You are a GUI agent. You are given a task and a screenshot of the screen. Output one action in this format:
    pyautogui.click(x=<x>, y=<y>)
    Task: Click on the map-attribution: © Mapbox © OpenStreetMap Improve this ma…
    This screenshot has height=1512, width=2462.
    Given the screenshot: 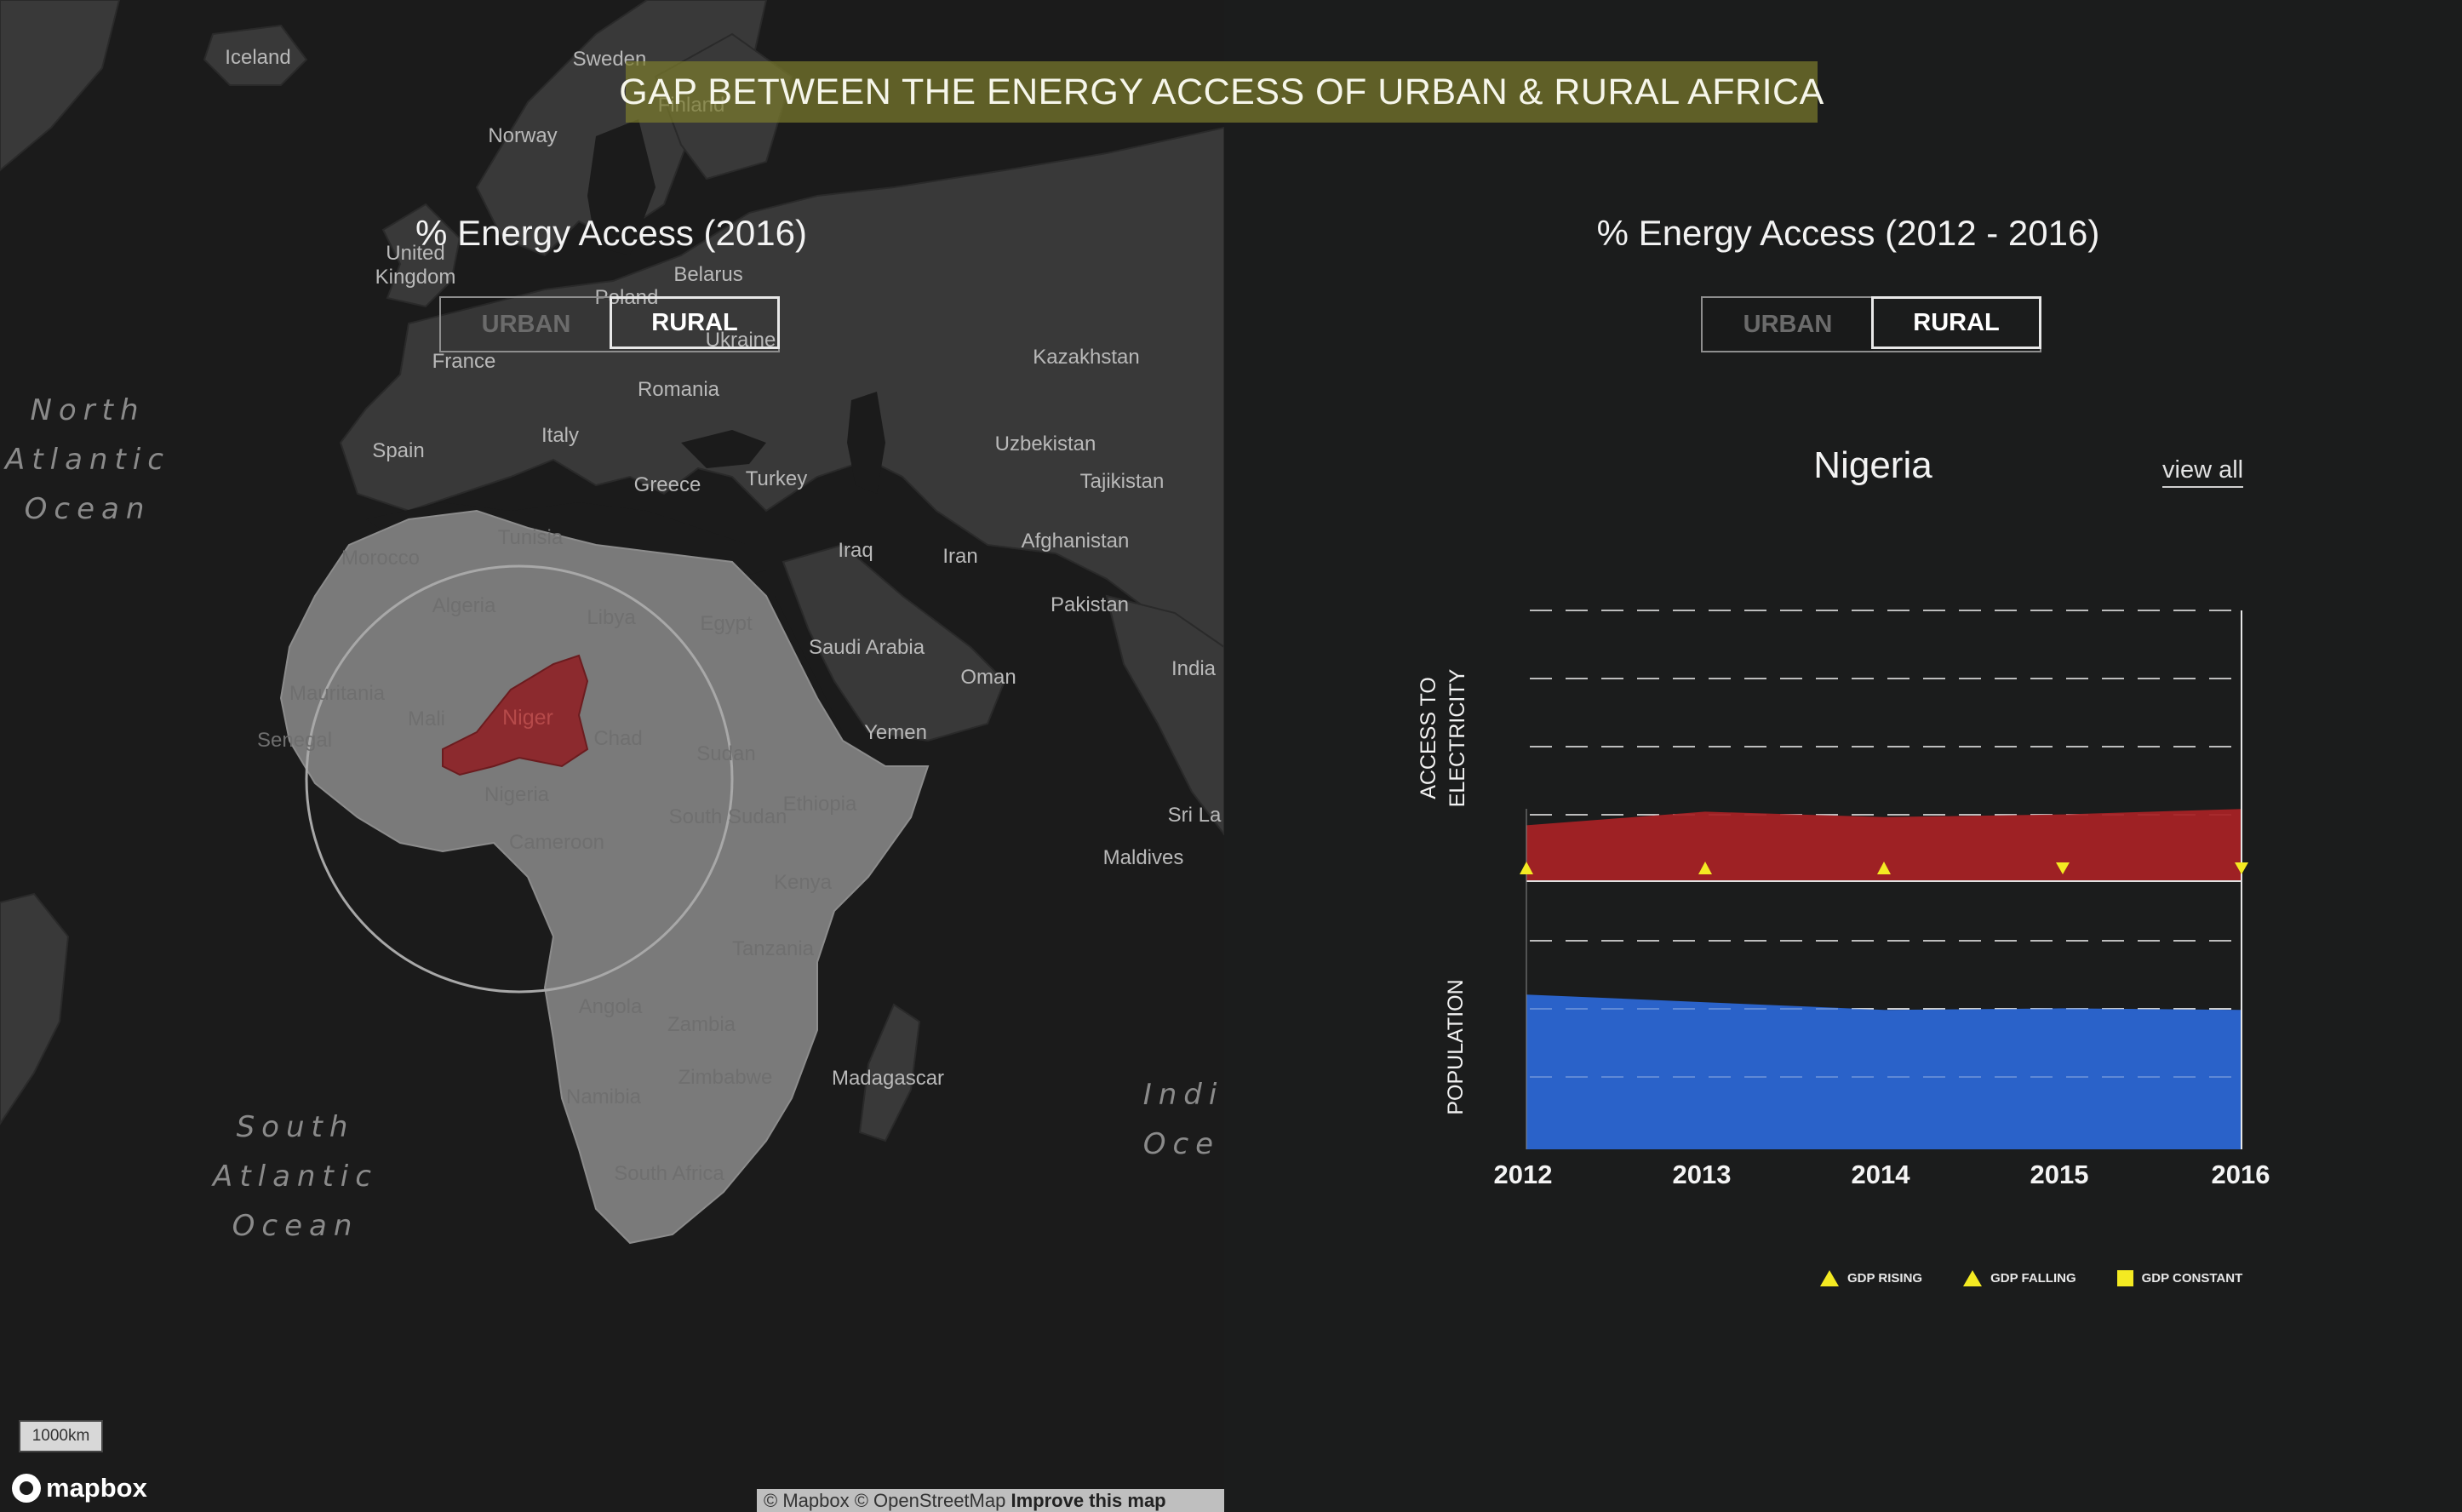 What is the action you would take?
    pyautogui.click(x=990, y=1500)
    